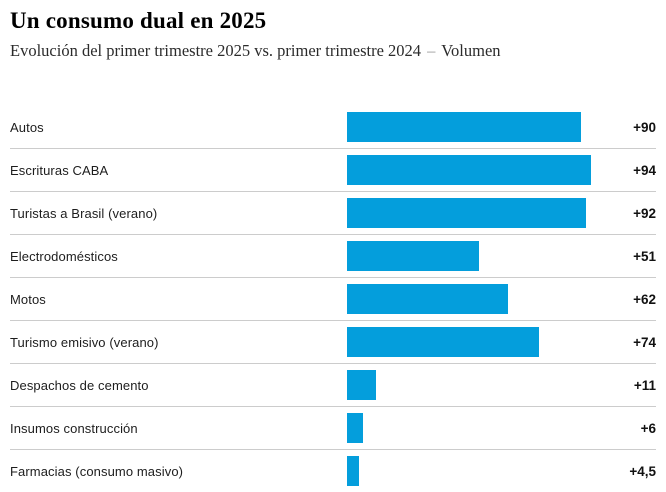  I want to click on value-label: +90, so click(644, 127).